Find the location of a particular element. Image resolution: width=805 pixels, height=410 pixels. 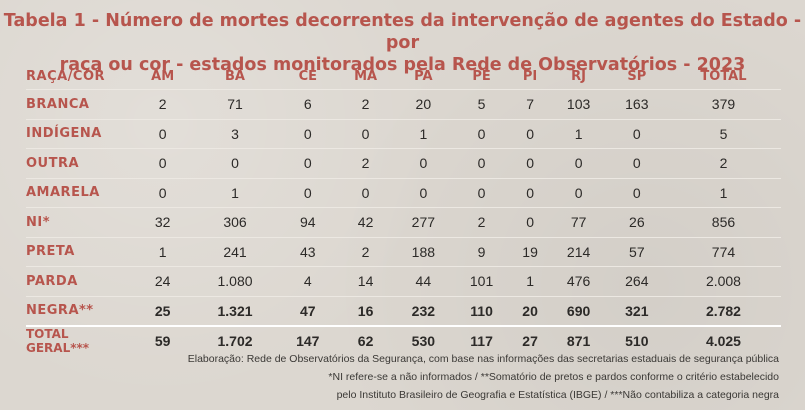

header-cell-pe: PE is located at coordinates (481, 76).